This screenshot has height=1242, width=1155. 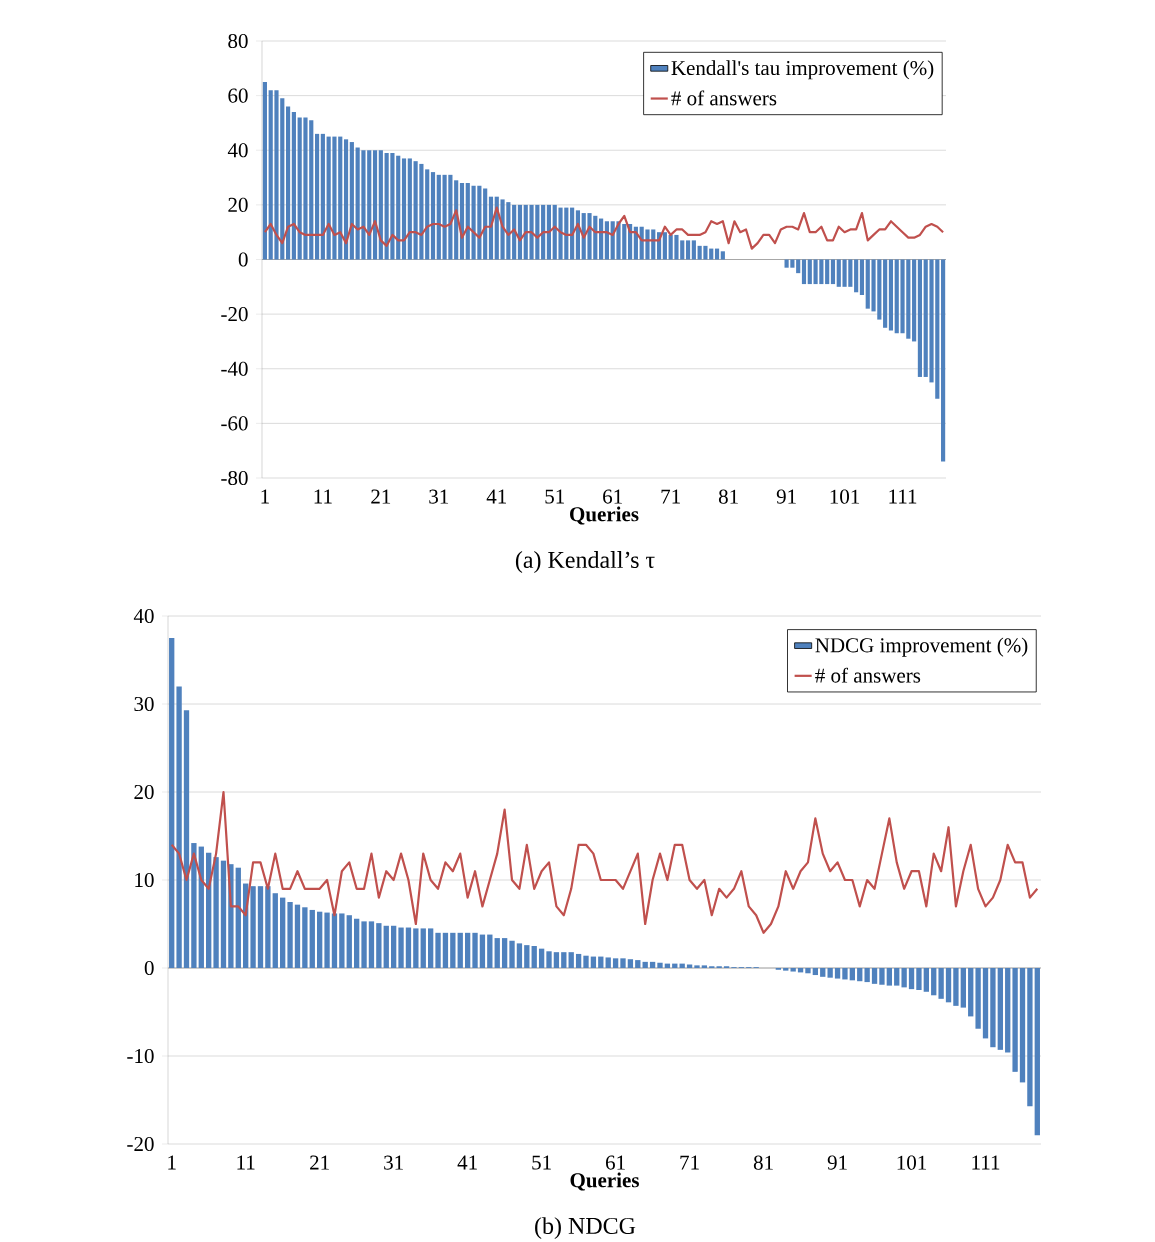 What do you see at coordinates (541, 1162) in the screenshot?
I see `x-tick-label: 51` at bounding box center [541, 1162].